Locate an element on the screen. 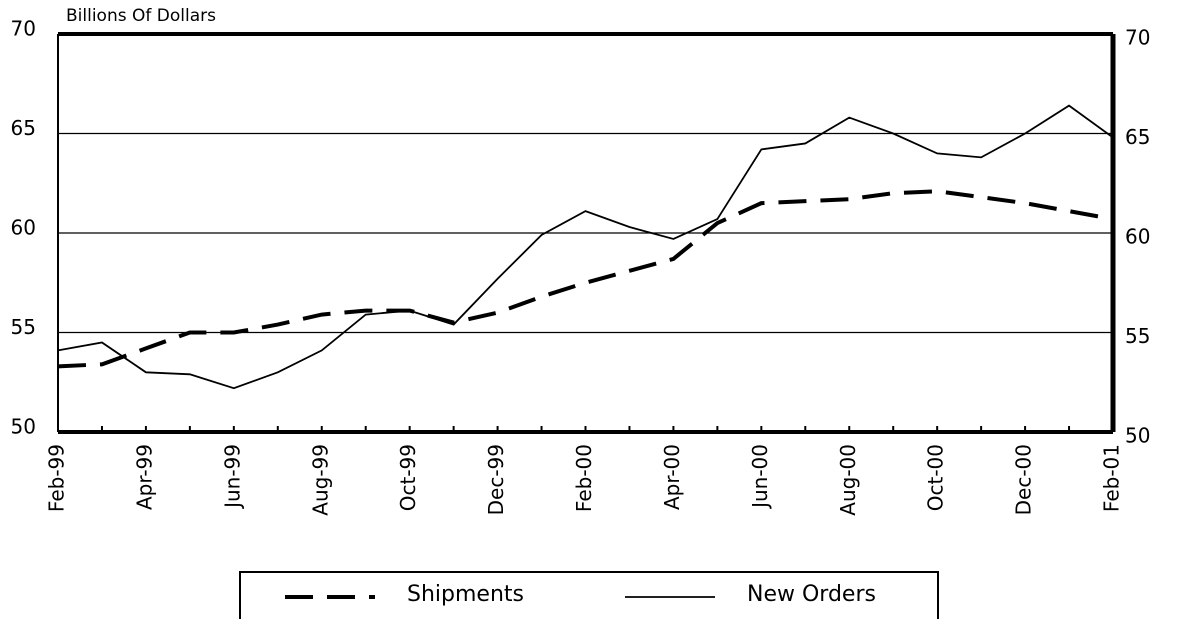 Image resolution: width=1177 pixels, height=619 pixels. y-tick-label: 65 is located at coordinates (23, 128).